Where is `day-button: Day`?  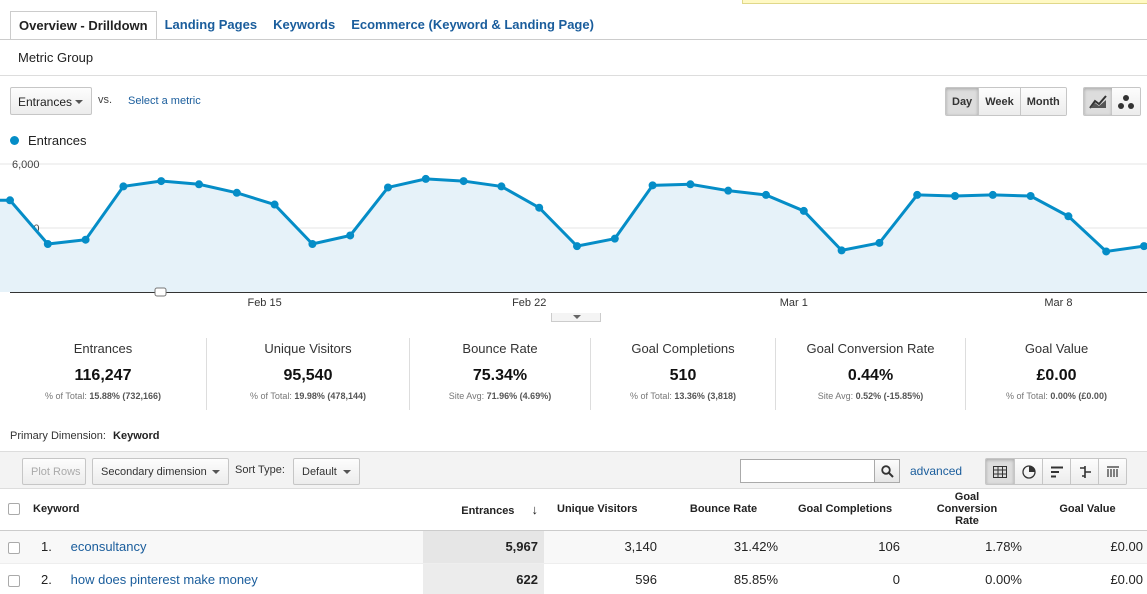
day-button: Day is located at coordinates (962, 101).